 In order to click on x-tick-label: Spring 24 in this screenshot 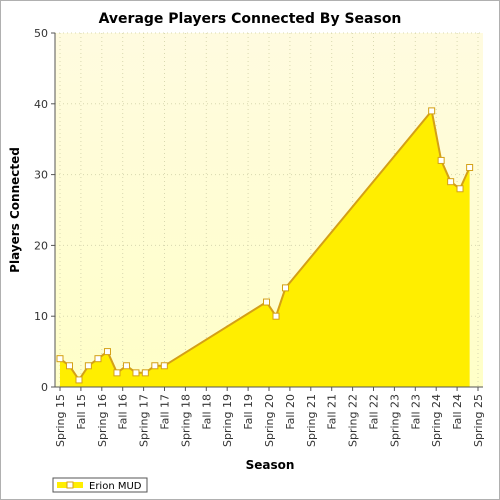, I will do `click(436, 420)`.